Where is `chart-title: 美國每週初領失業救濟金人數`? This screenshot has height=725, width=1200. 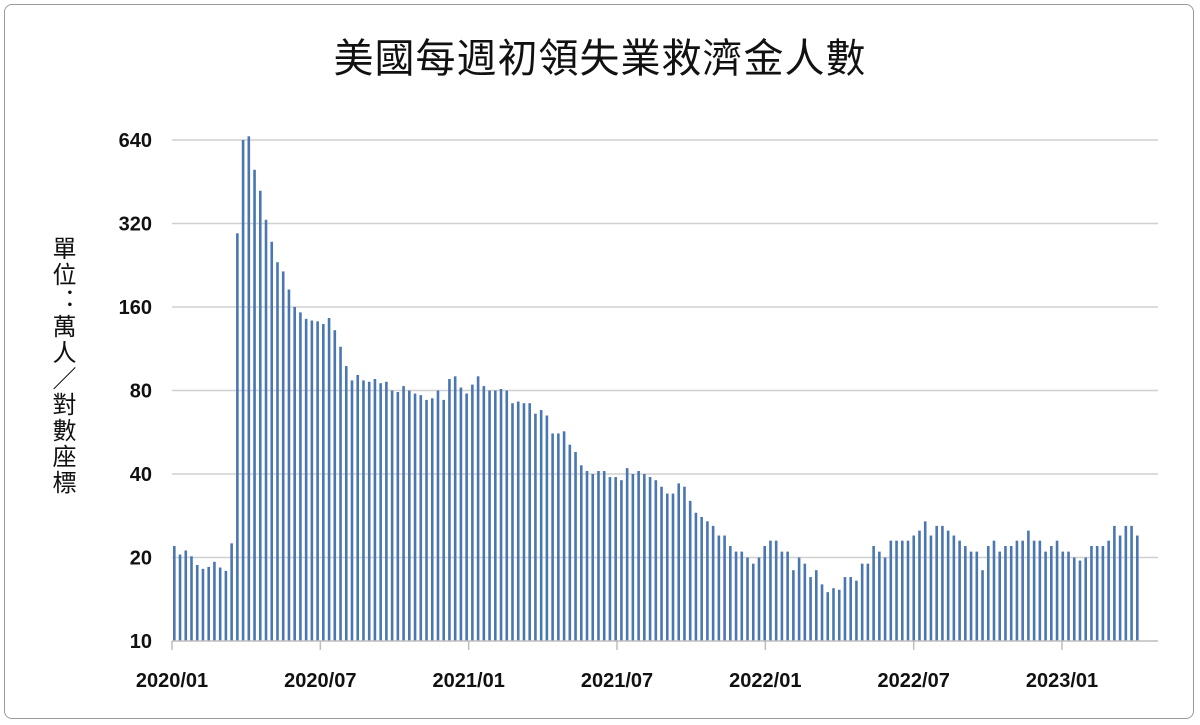
chart-title: 美國每週初領失業救濟金人數 is located at coordinates (600, 59).